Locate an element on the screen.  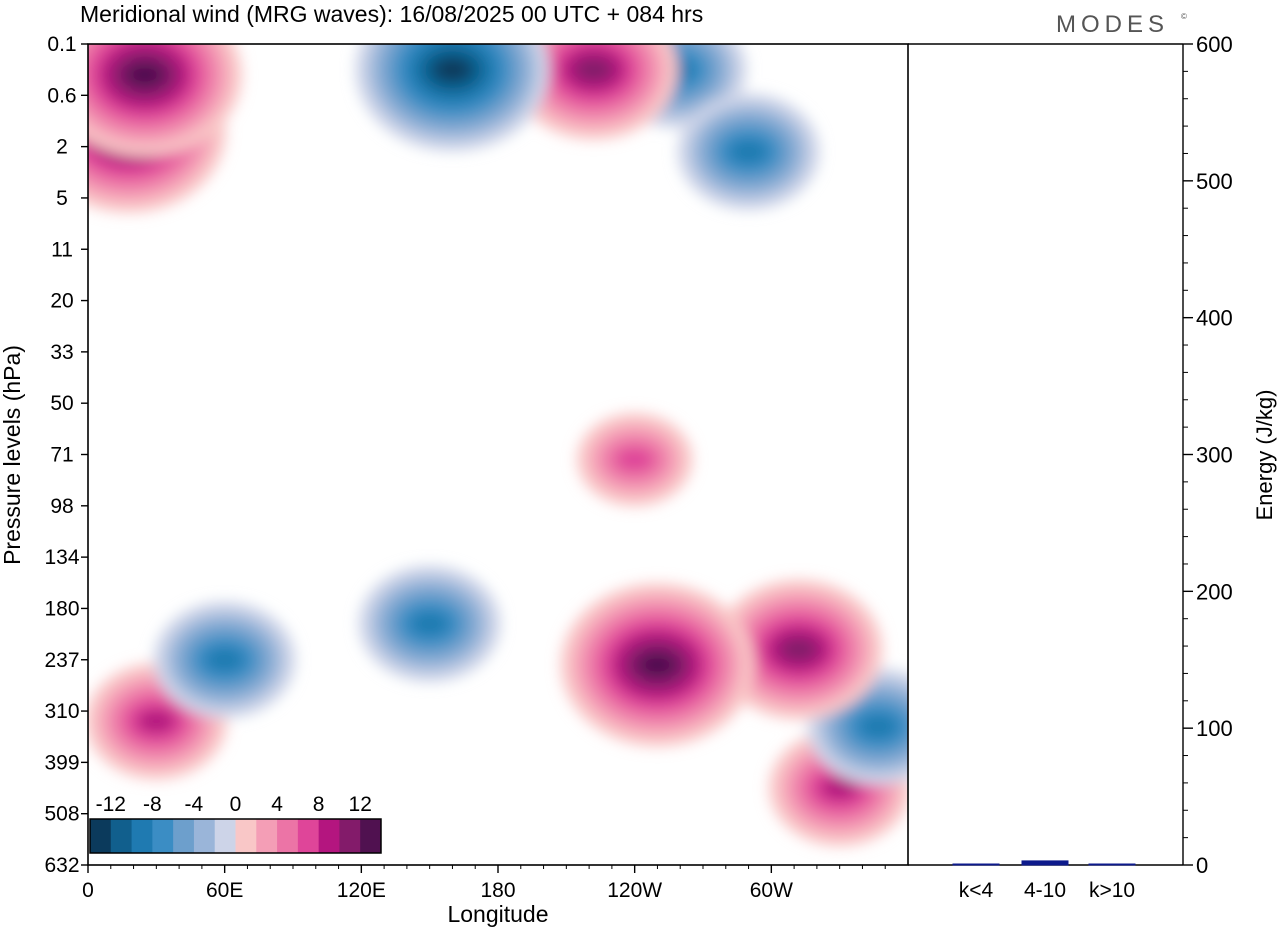
y-tick-label: 0.1 is located at coordinates (61, 44).